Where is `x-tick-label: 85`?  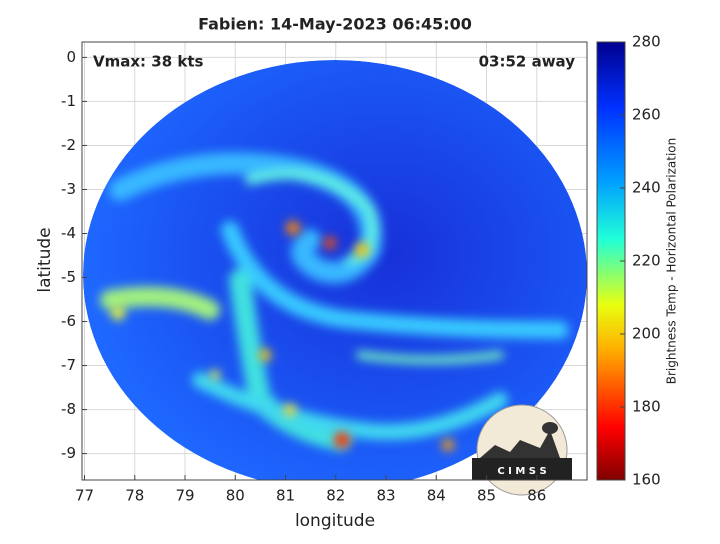
x-tick-label: 85 is located at coordinates (486, 496).